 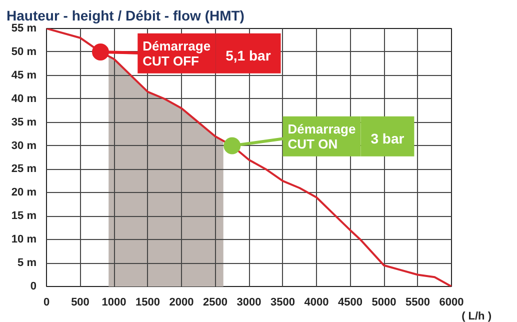 I want to click on x-tick-label: 3000, so click(x=249, y=302).